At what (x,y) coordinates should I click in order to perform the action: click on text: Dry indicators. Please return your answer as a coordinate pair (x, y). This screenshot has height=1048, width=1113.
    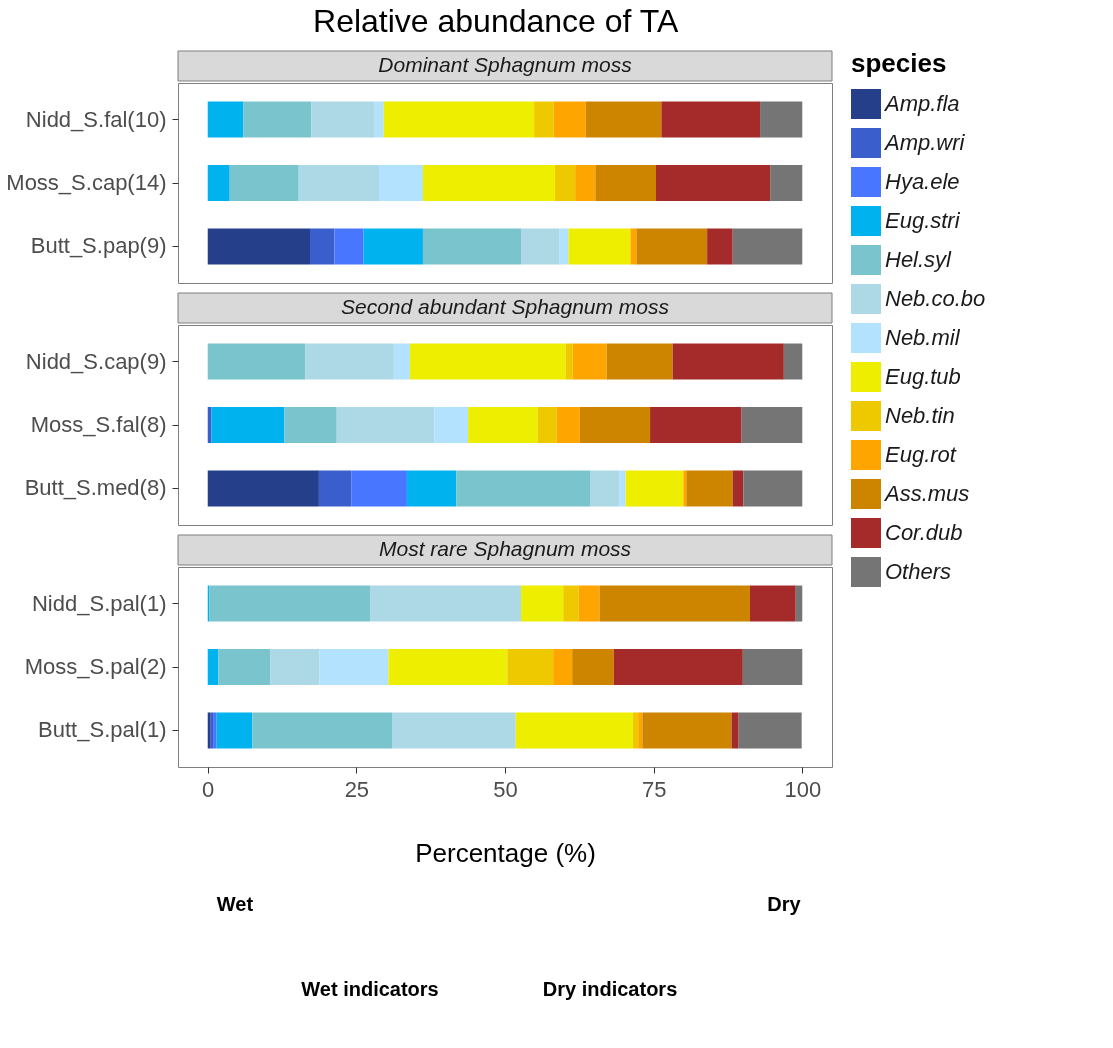
    Looking at the image, I should click on (610, 989).